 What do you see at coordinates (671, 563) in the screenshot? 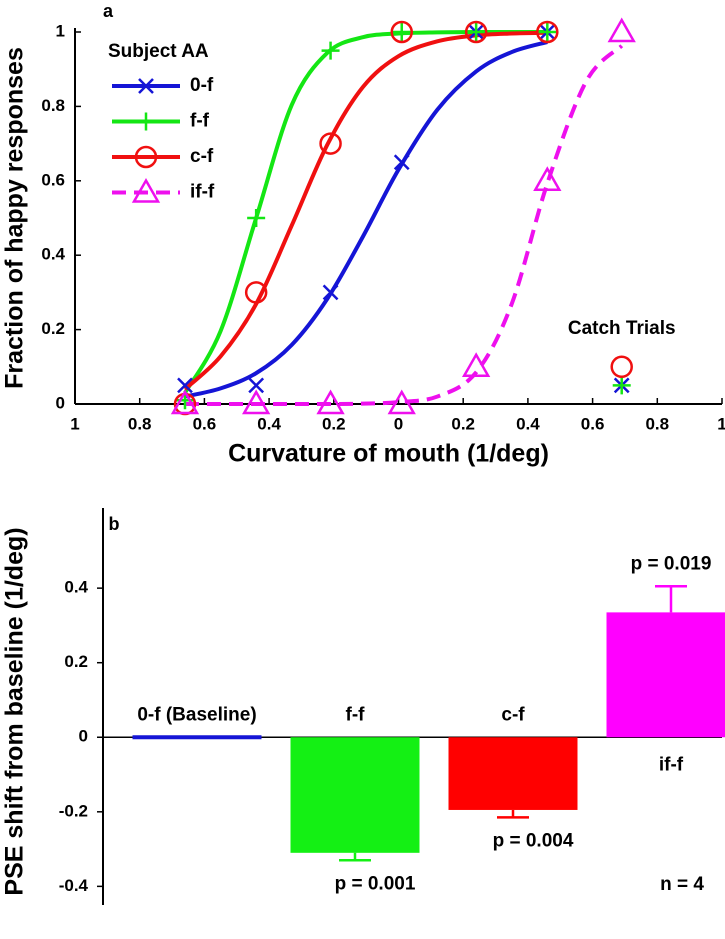
I see `p-value-label: p = 0.019` at bounding box center [671, 563].